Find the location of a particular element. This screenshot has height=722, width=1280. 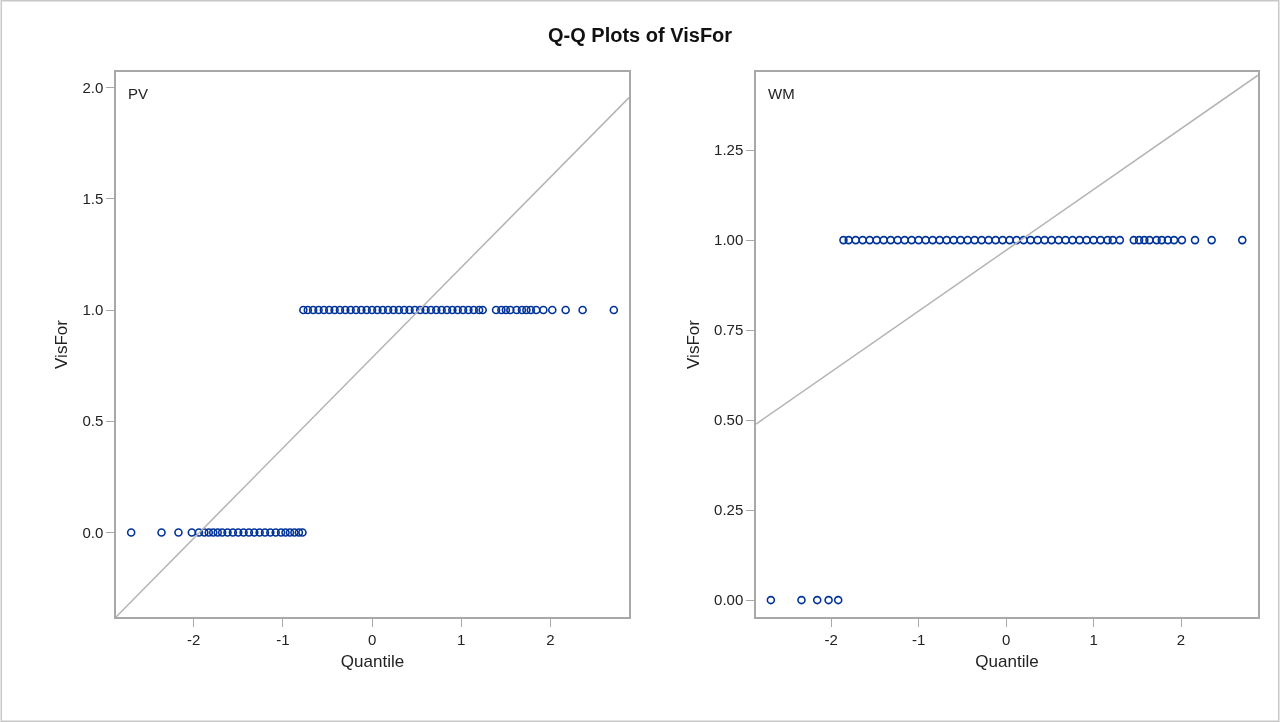

y-tick-label: 1.00 is located at coordinates (729, 240).